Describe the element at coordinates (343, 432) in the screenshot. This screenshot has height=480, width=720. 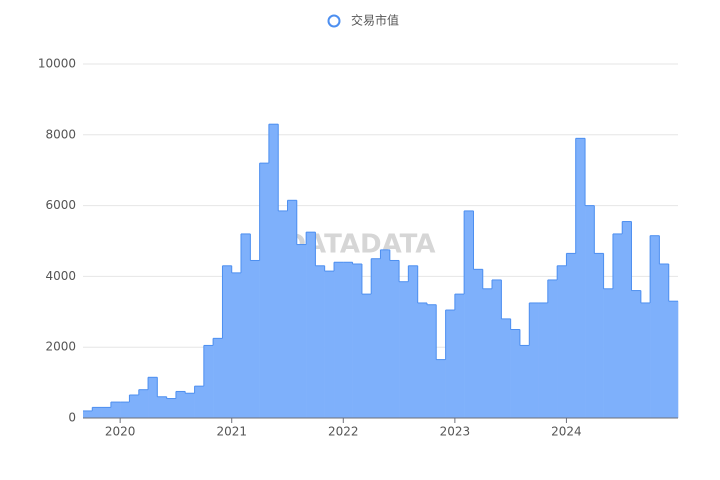
I see `x-tick-label: 2022` at that location.